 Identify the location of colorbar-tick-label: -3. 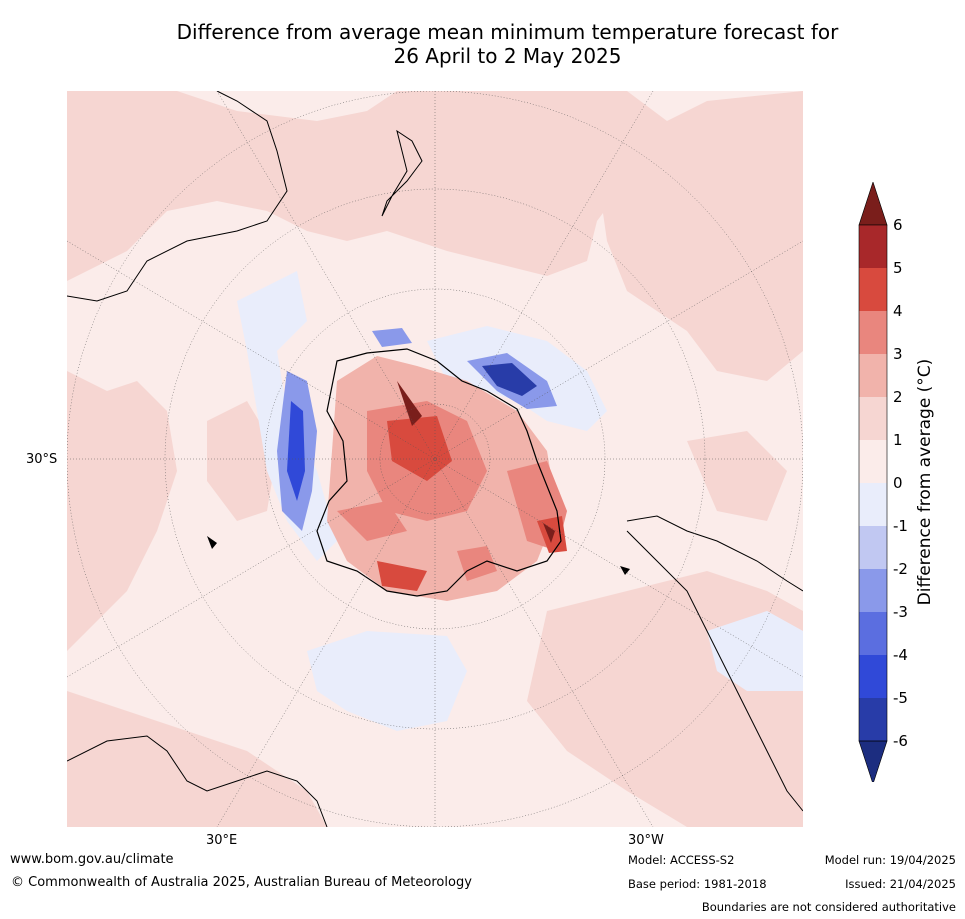
(900, 612).